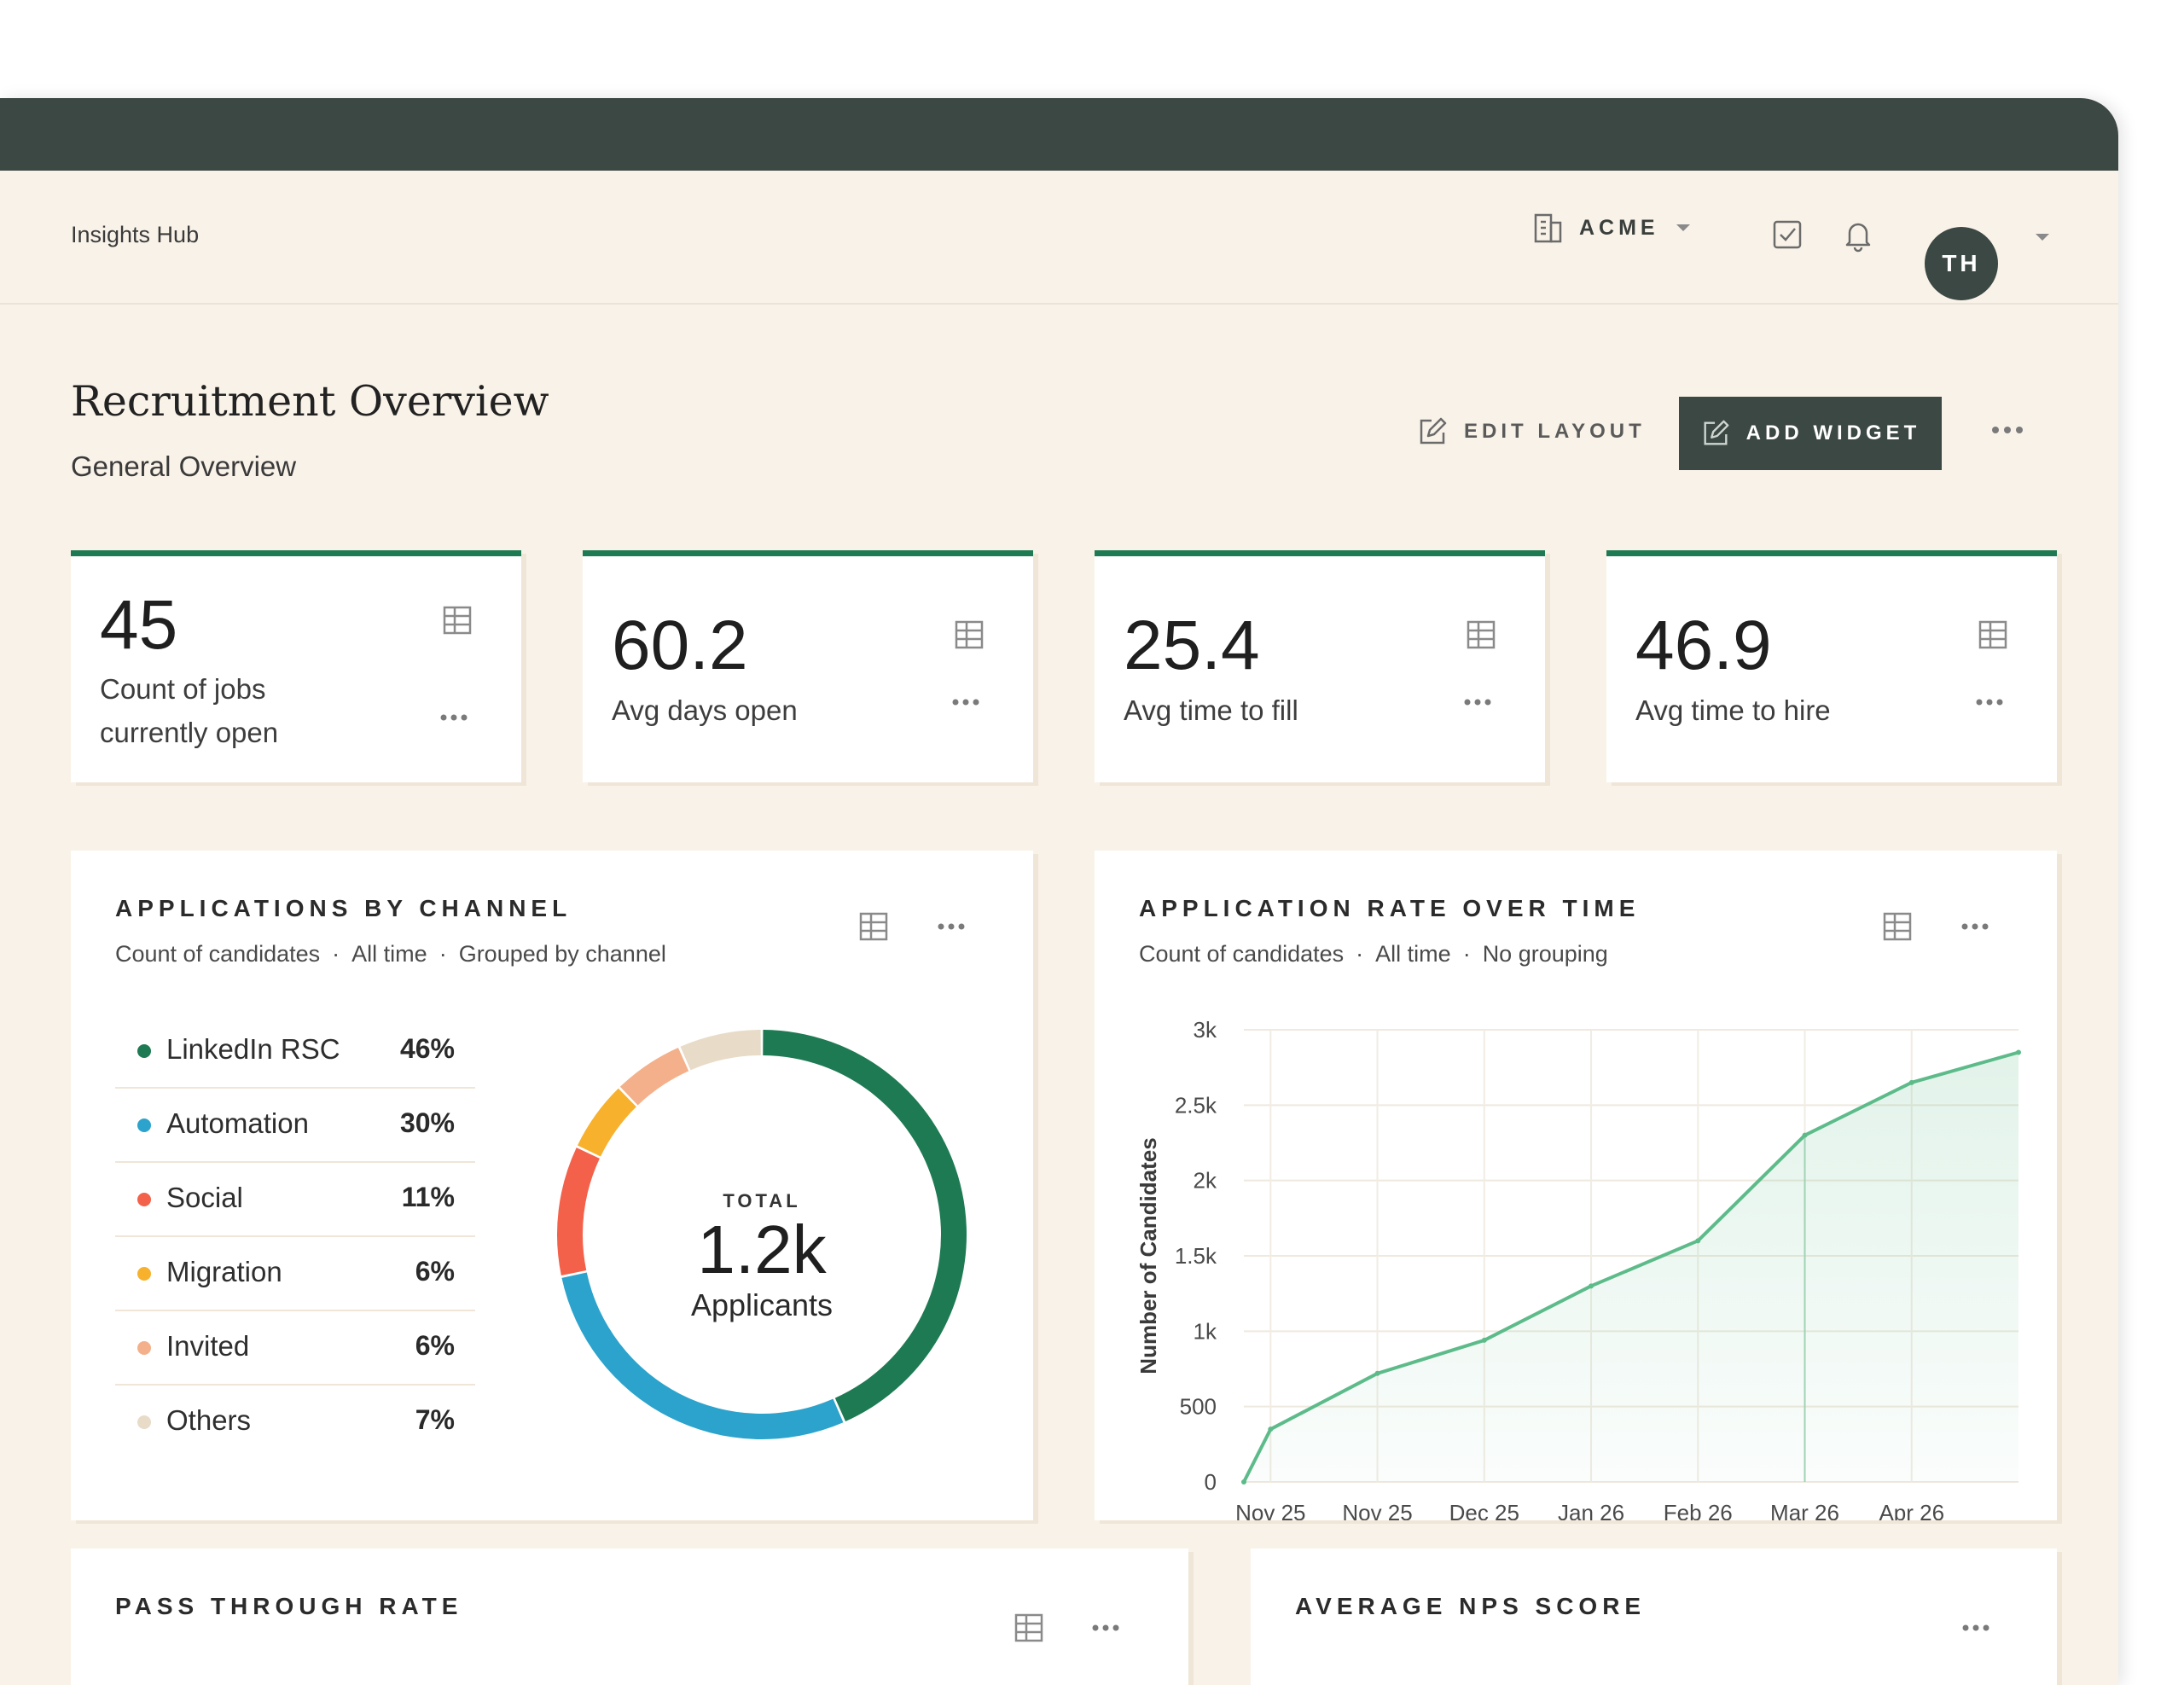 The height and width of the screenshot is (1685, 2184). Describe the element at coordinates (1961, 263) in the screenshot. I see `user-avatar: TH` at that location.